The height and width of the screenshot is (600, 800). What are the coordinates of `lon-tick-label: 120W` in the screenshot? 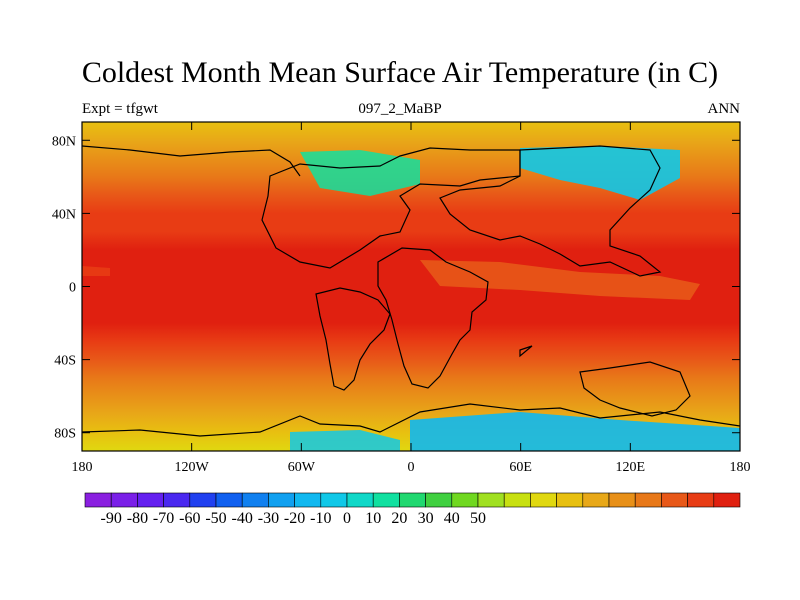 It's located at (192, 467).